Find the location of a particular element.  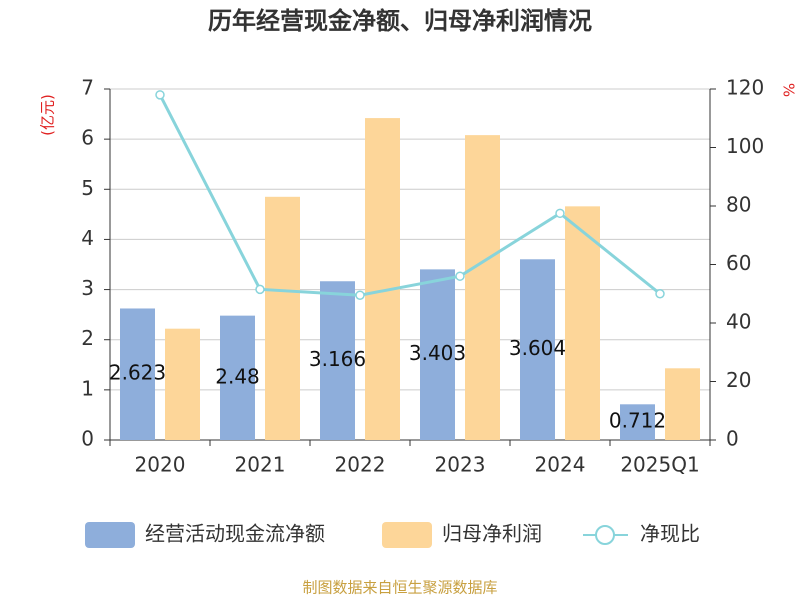

chart-title: 历年经营现金净额、归母净利润情况 is located at coordinates (400, 21).